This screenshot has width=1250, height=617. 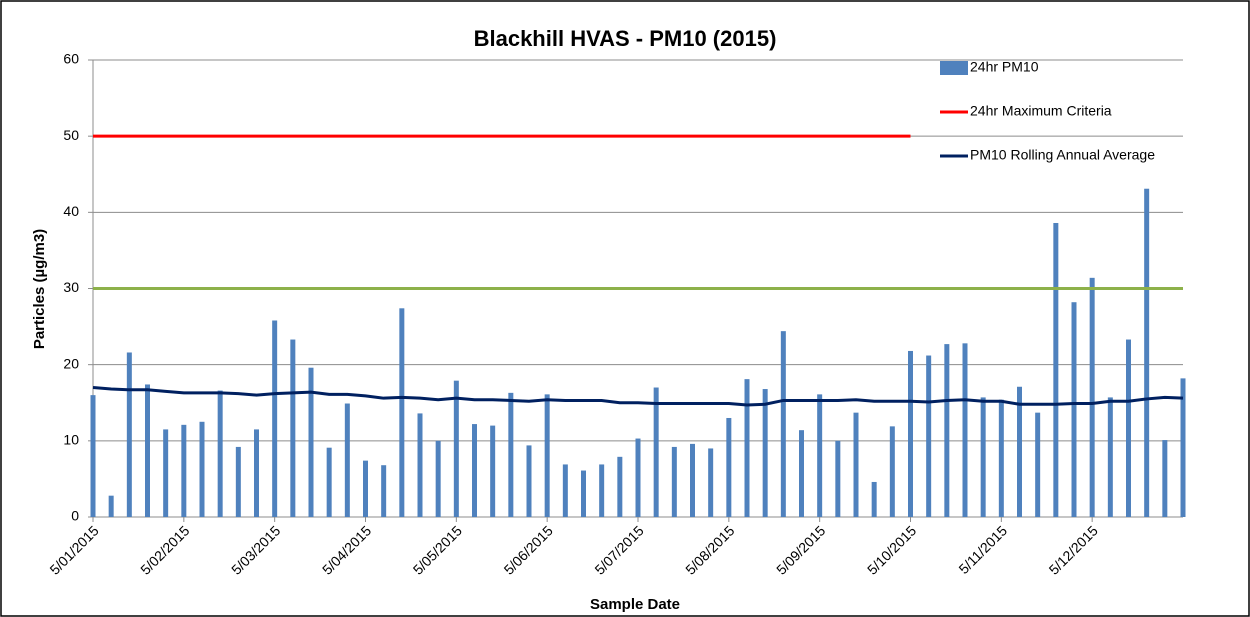 I want to click on legend-label: 24hr PM10, so click(x=1004, y=67).